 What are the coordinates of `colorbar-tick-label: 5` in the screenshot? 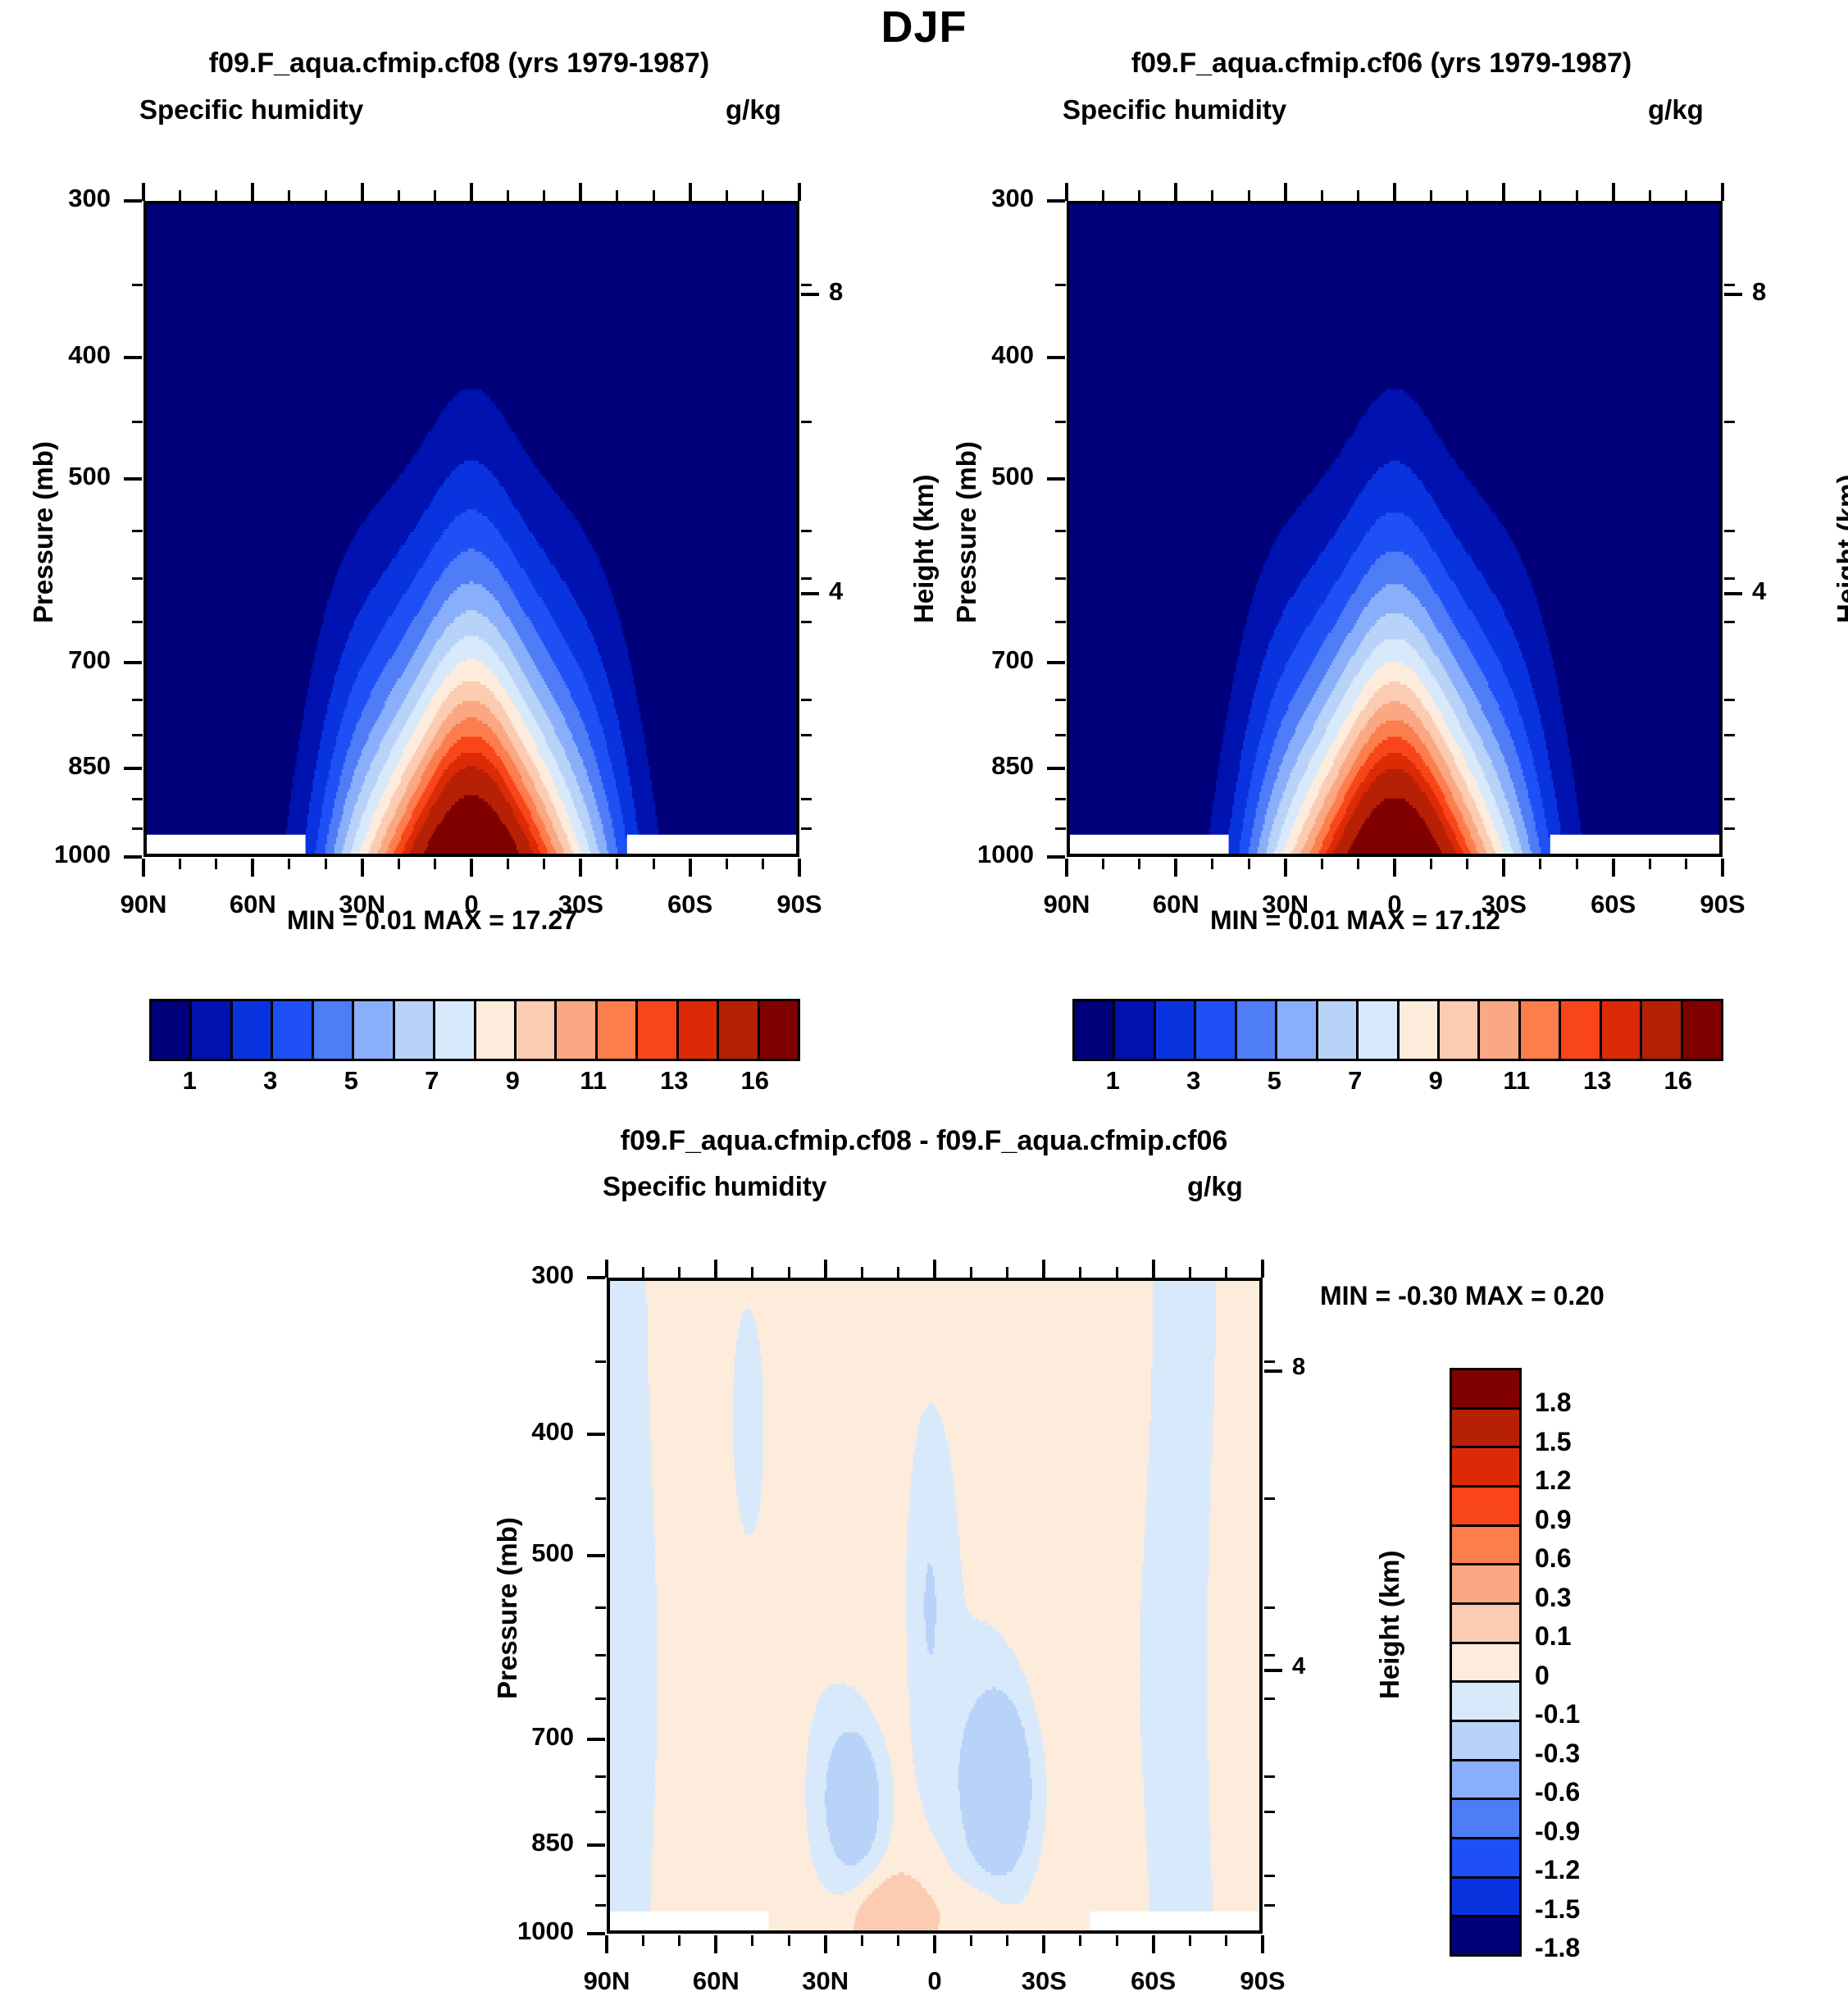 It's located at (351, 1081).